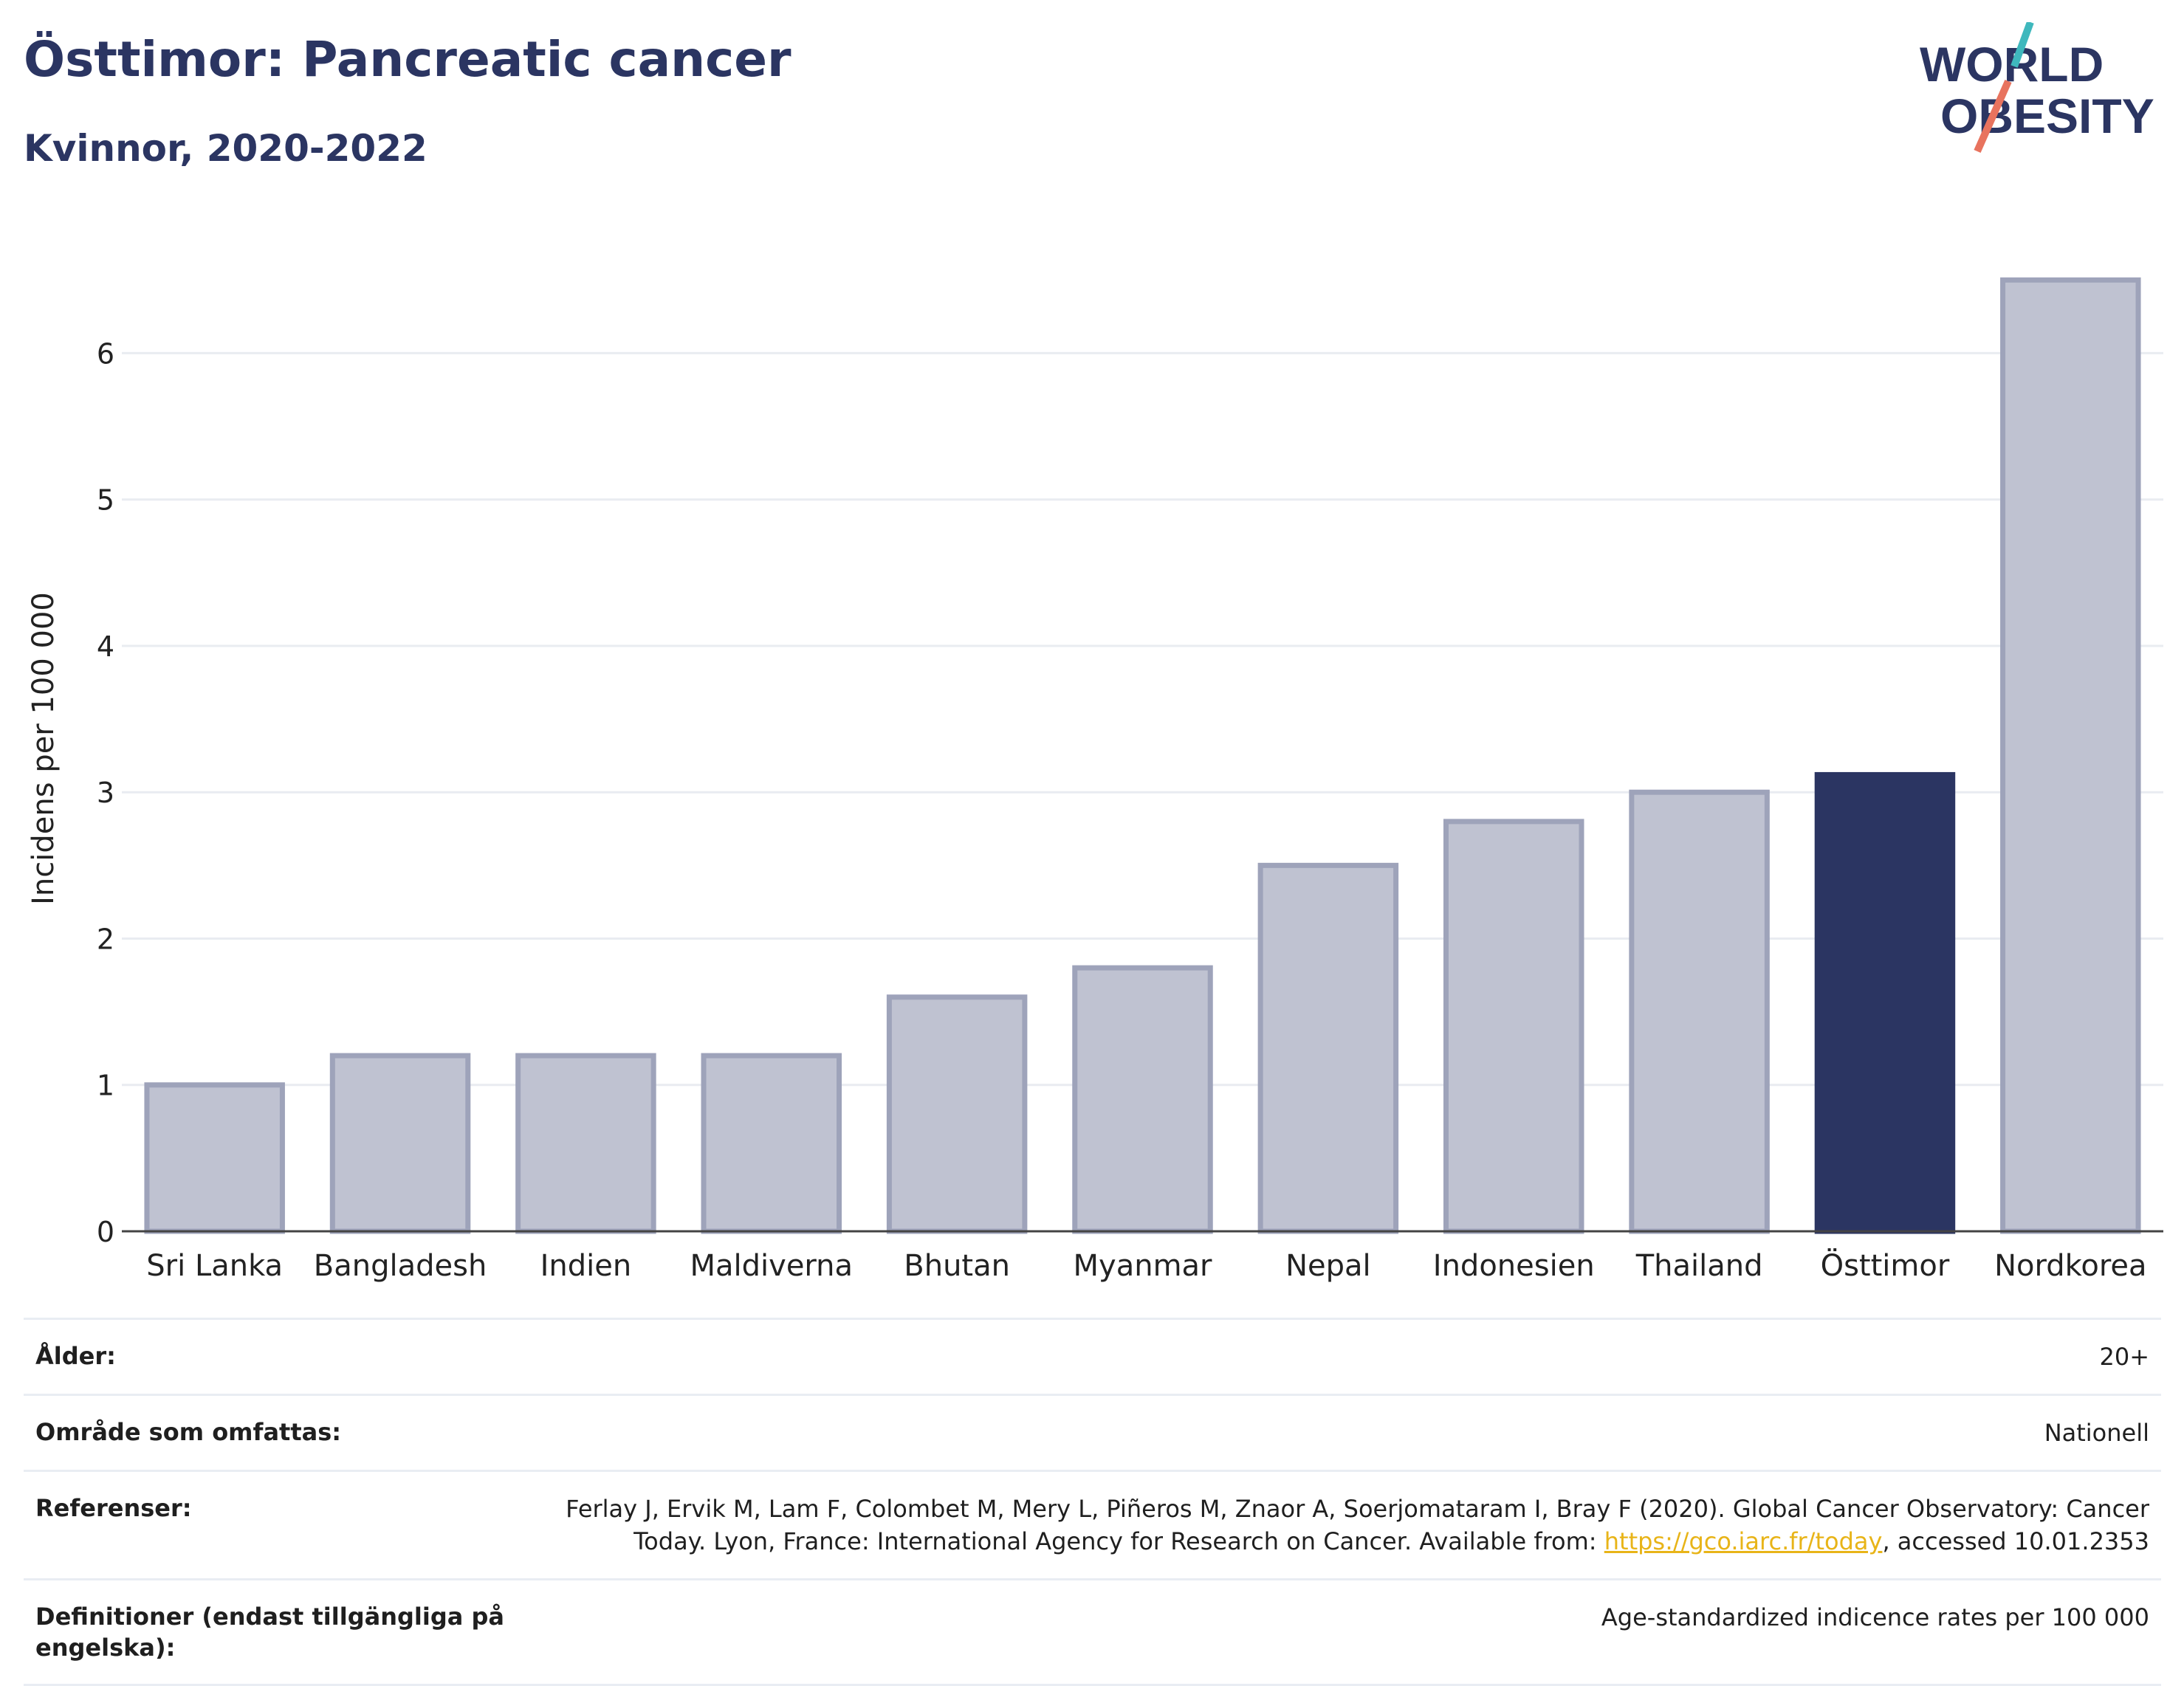  I want to click on meta-label: Område som omfattas:, so click(189, 1432).